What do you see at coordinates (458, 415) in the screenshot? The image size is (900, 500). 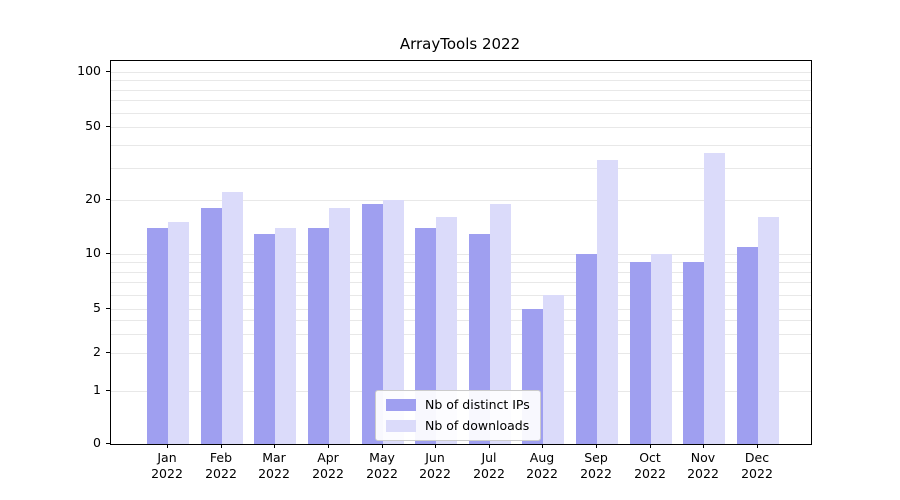 I see `legend: Nb of distinct IPs Nb of downloads` at bounding box center [458, 415].